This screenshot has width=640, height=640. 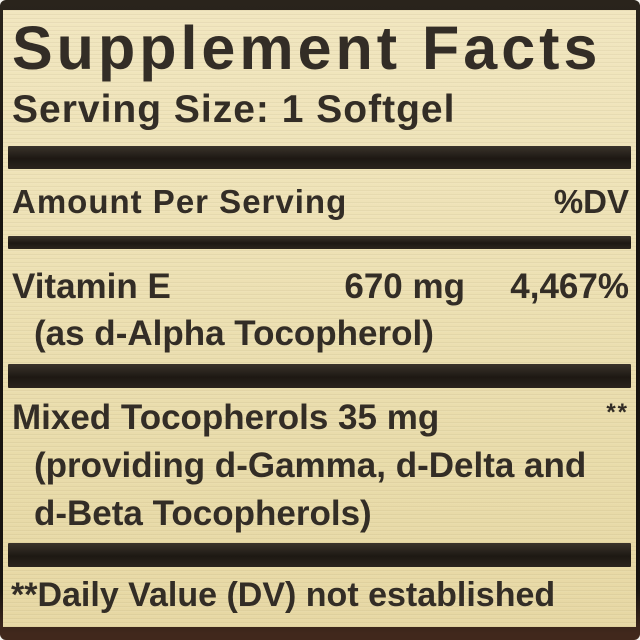 I want to click on serving-size: Serving Size: 1 Softgel, so click(x=234, y=110).